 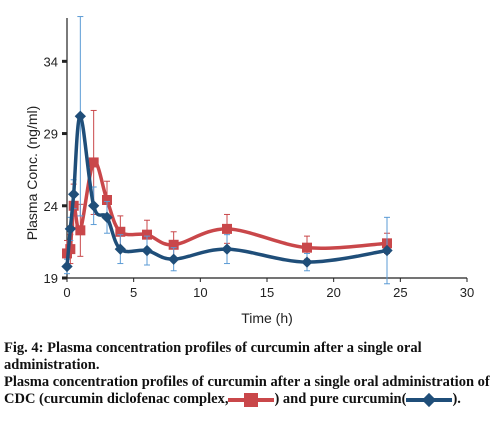 I want to click on figure-label: Fig. 4, so click(x=21, y=348).